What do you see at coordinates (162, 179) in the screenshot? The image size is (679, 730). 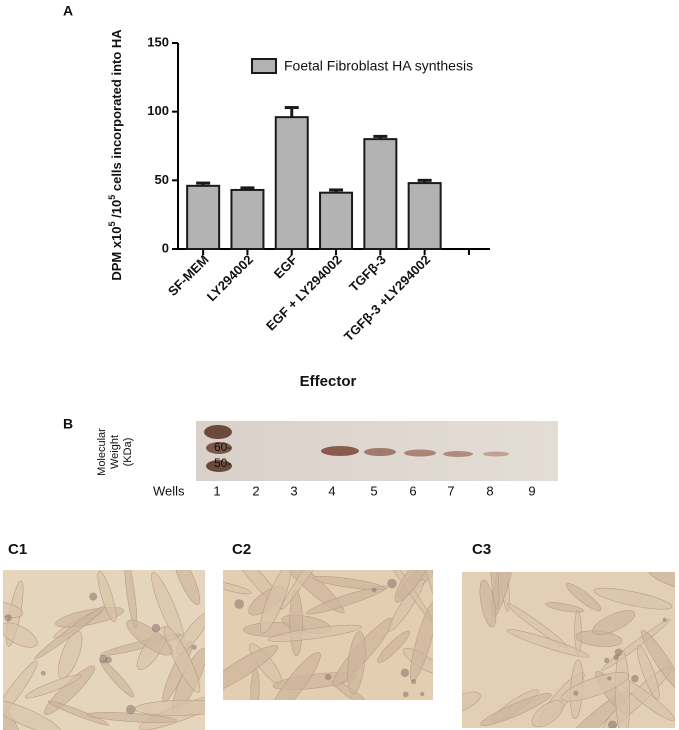 I see `y-tick-label: 50` at bounding box center [162, 179].